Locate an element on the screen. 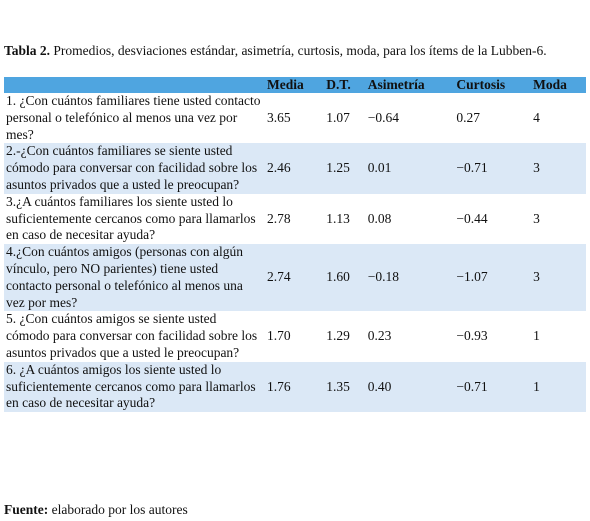  value-cell: 0.27 is located at coordinates (468, 117).